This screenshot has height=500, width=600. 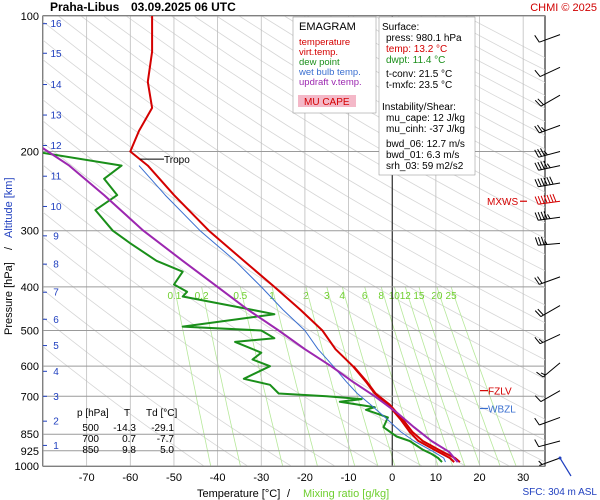 I want to click on mxws-label: MXWS, so click(x=502, y=202).